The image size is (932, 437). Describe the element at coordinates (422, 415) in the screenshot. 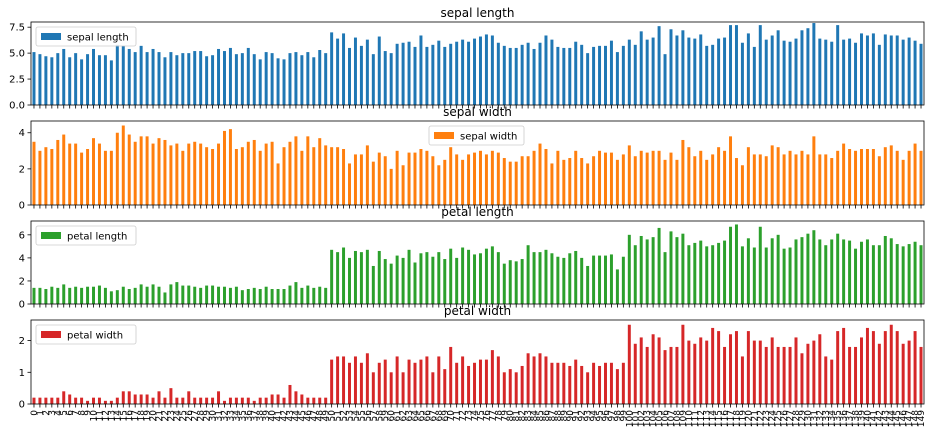

I see `x-tick-label: 65` at that location.